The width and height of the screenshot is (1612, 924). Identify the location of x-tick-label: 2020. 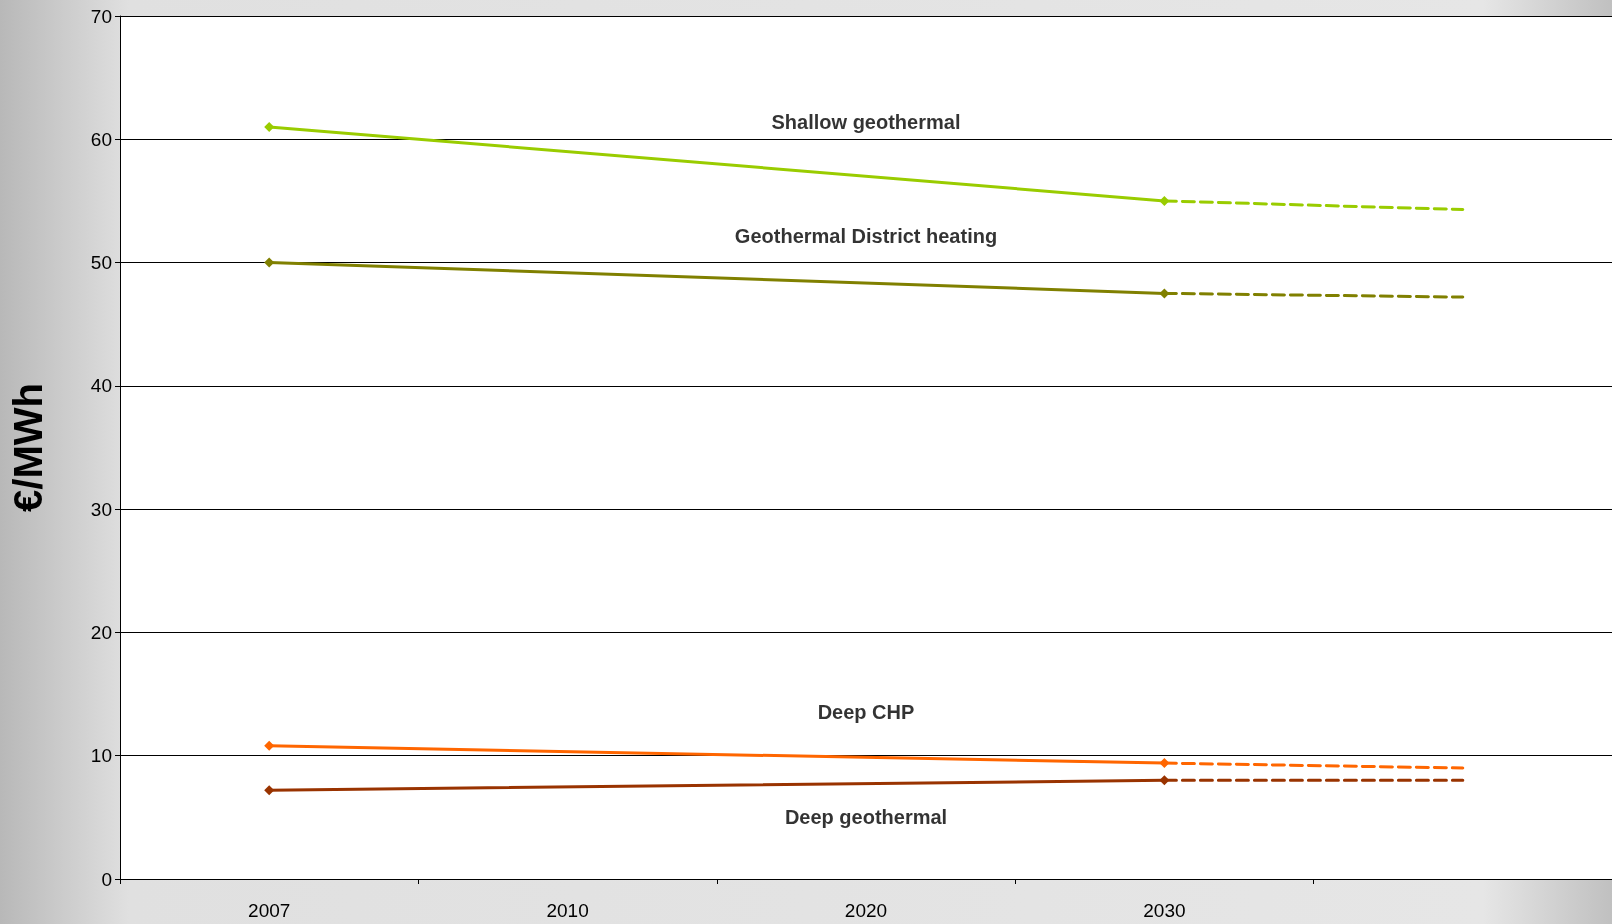
(866, 910).